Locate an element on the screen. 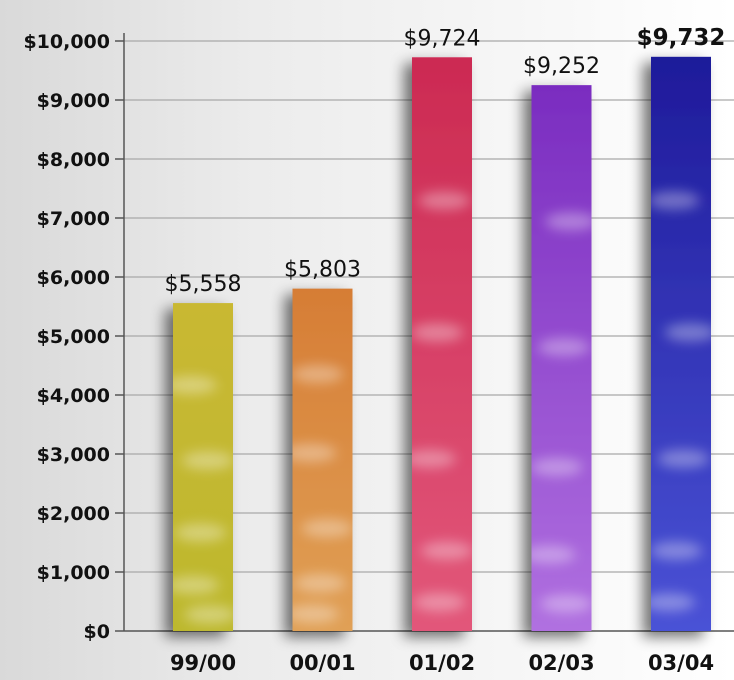 Image resolution: width=734 pixels, height=680 pixels. y-tick-label: $8,000 is located at coordinates (73, 160).